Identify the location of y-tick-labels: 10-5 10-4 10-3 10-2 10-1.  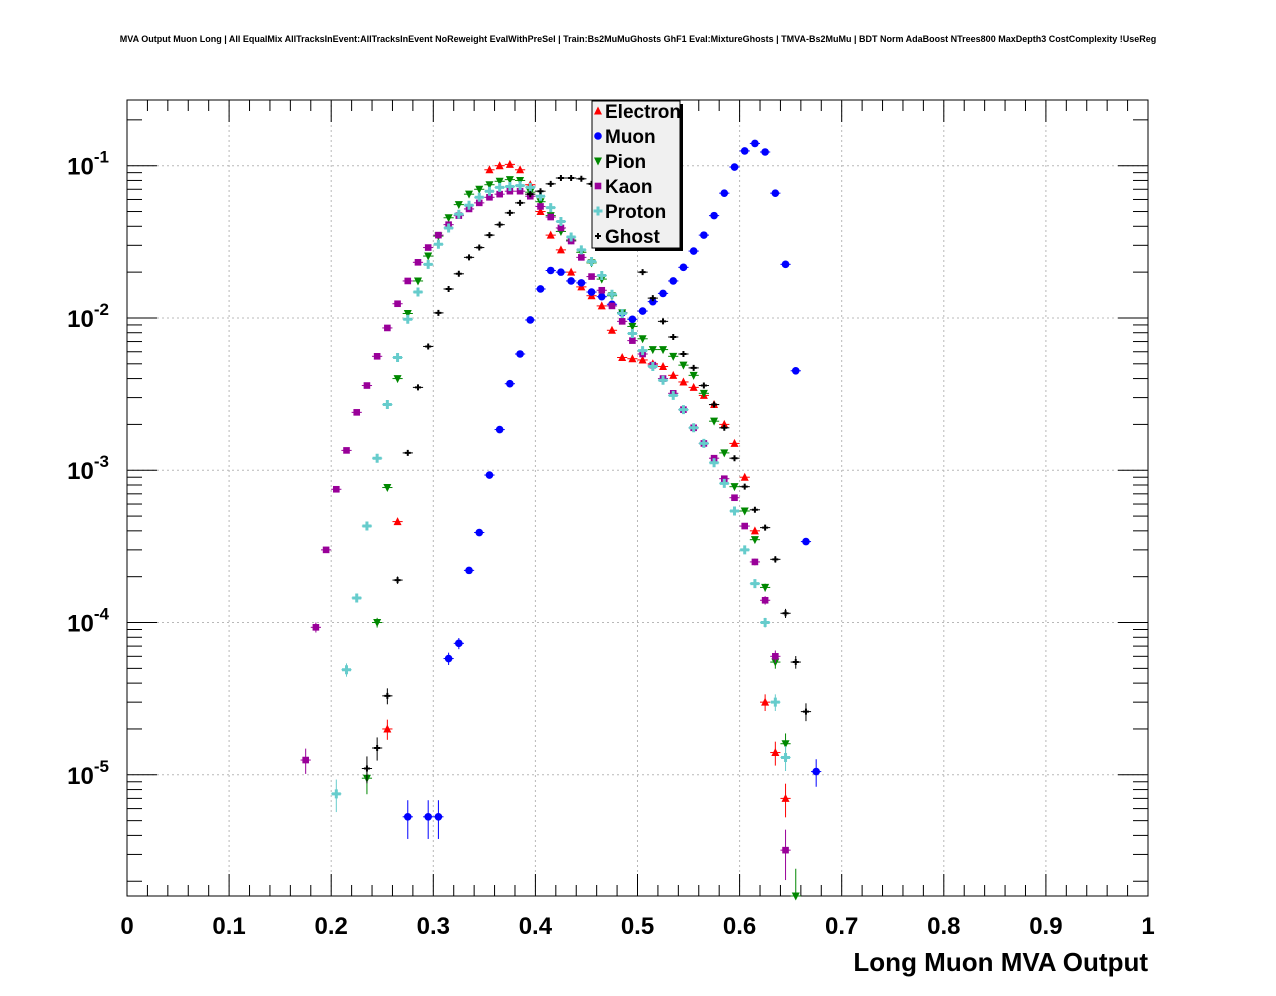
(88, 469).